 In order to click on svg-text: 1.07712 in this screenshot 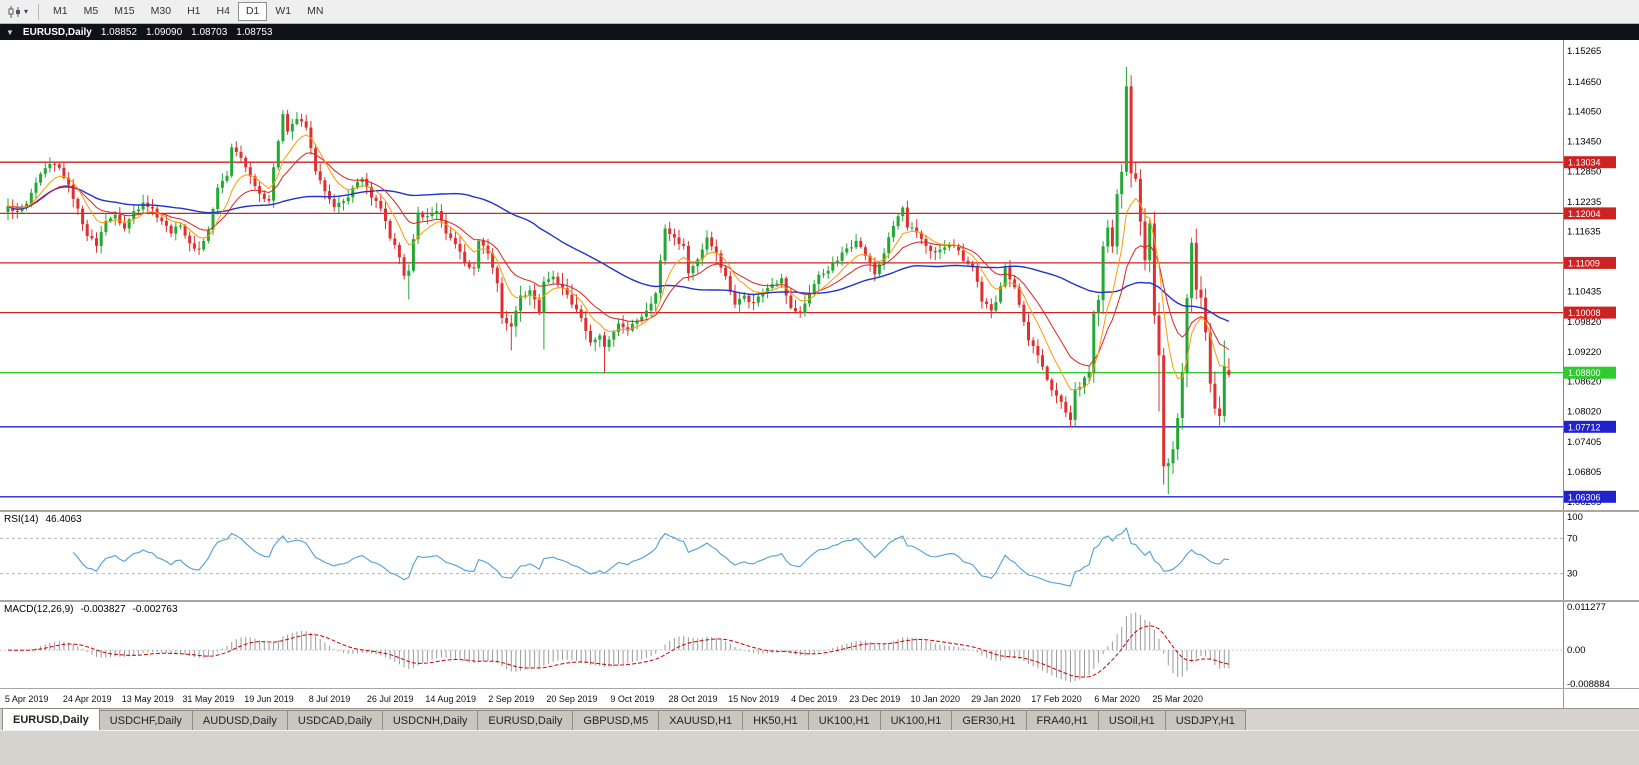, I will do `click(1584, 427)`.